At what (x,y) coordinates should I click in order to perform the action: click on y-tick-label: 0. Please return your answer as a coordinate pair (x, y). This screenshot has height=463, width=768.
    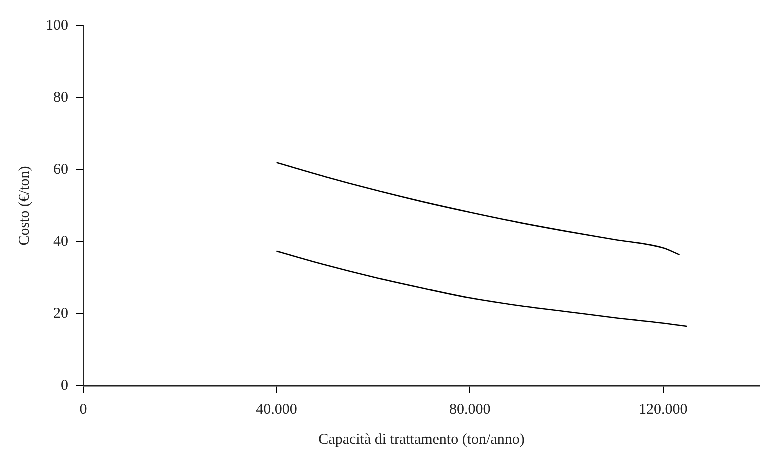
    Looking at the image, I should click on (64, 386).